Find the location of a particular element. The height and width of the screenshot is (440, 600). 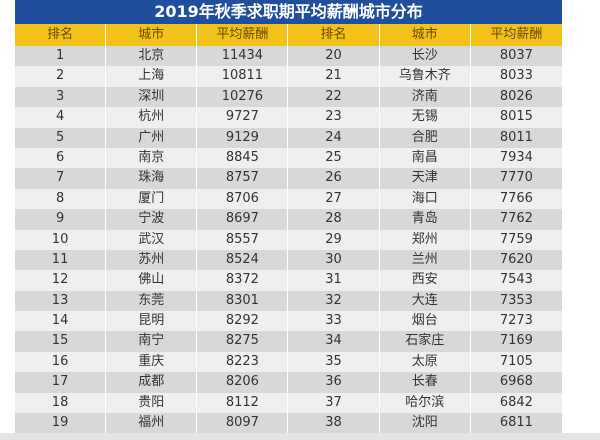

cell-salary: 7543 is located at coordinates (516, 280).